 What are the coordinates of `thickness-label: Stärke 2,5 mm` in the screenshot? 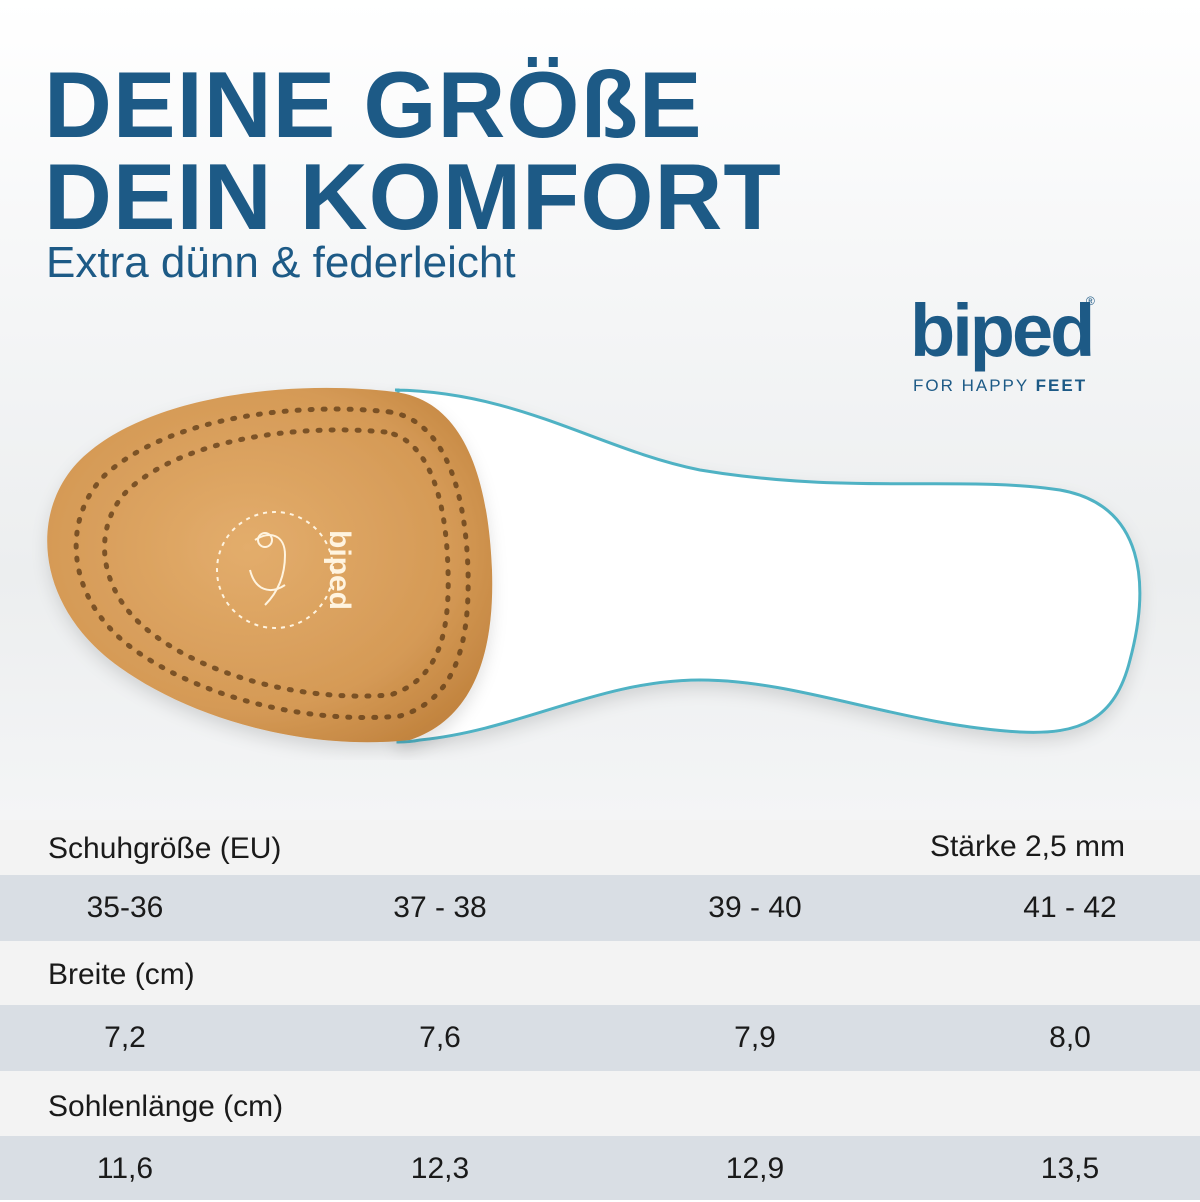 It's located at (1027, 846).